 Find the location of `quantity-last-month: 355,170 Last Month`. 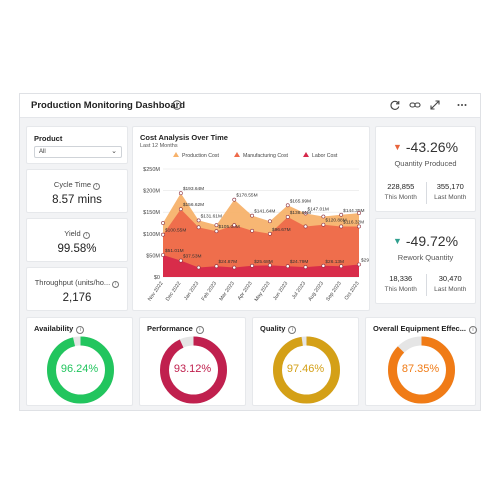

quantity-last-month: 355,170 Last Month is located at coordinates (450, 191).